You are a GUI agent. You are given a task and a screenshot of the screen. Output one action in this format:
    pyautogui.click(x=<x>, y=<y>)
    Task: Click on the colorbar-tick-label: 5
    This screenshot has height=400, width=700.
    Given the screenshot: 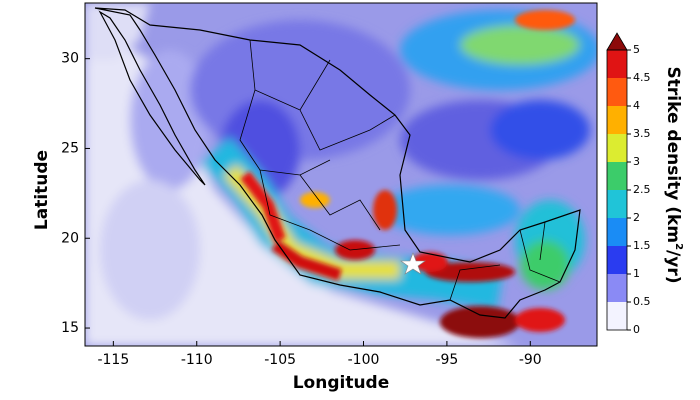 What is the action you would take?
    pyautogui.click(x=636, y=49)
    